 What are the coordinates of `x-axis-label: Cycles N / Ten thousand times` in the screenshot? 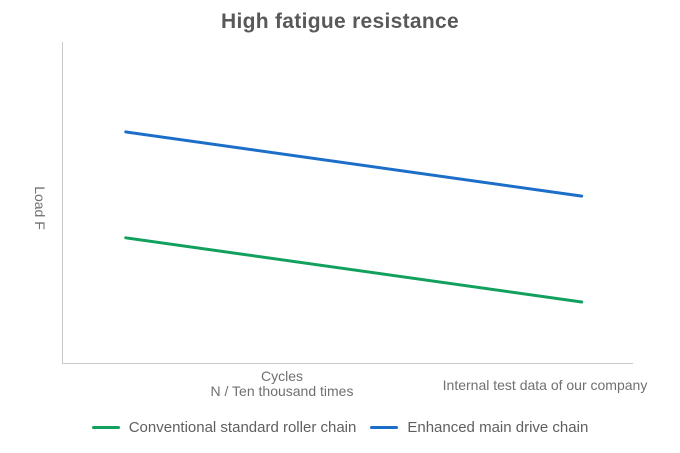 It's located at (282, 383).